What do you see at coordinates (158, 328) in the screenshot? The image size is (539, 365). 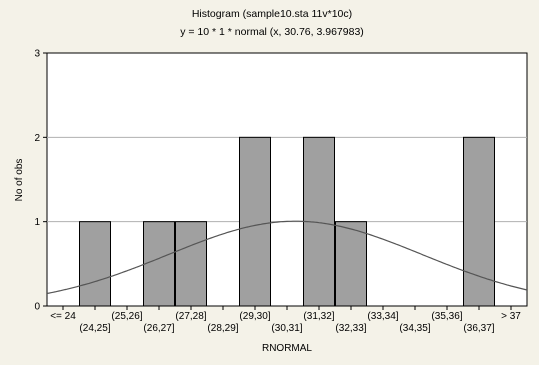 I see `x-tick-label: (26,27]` at bounding box center [158, 328].